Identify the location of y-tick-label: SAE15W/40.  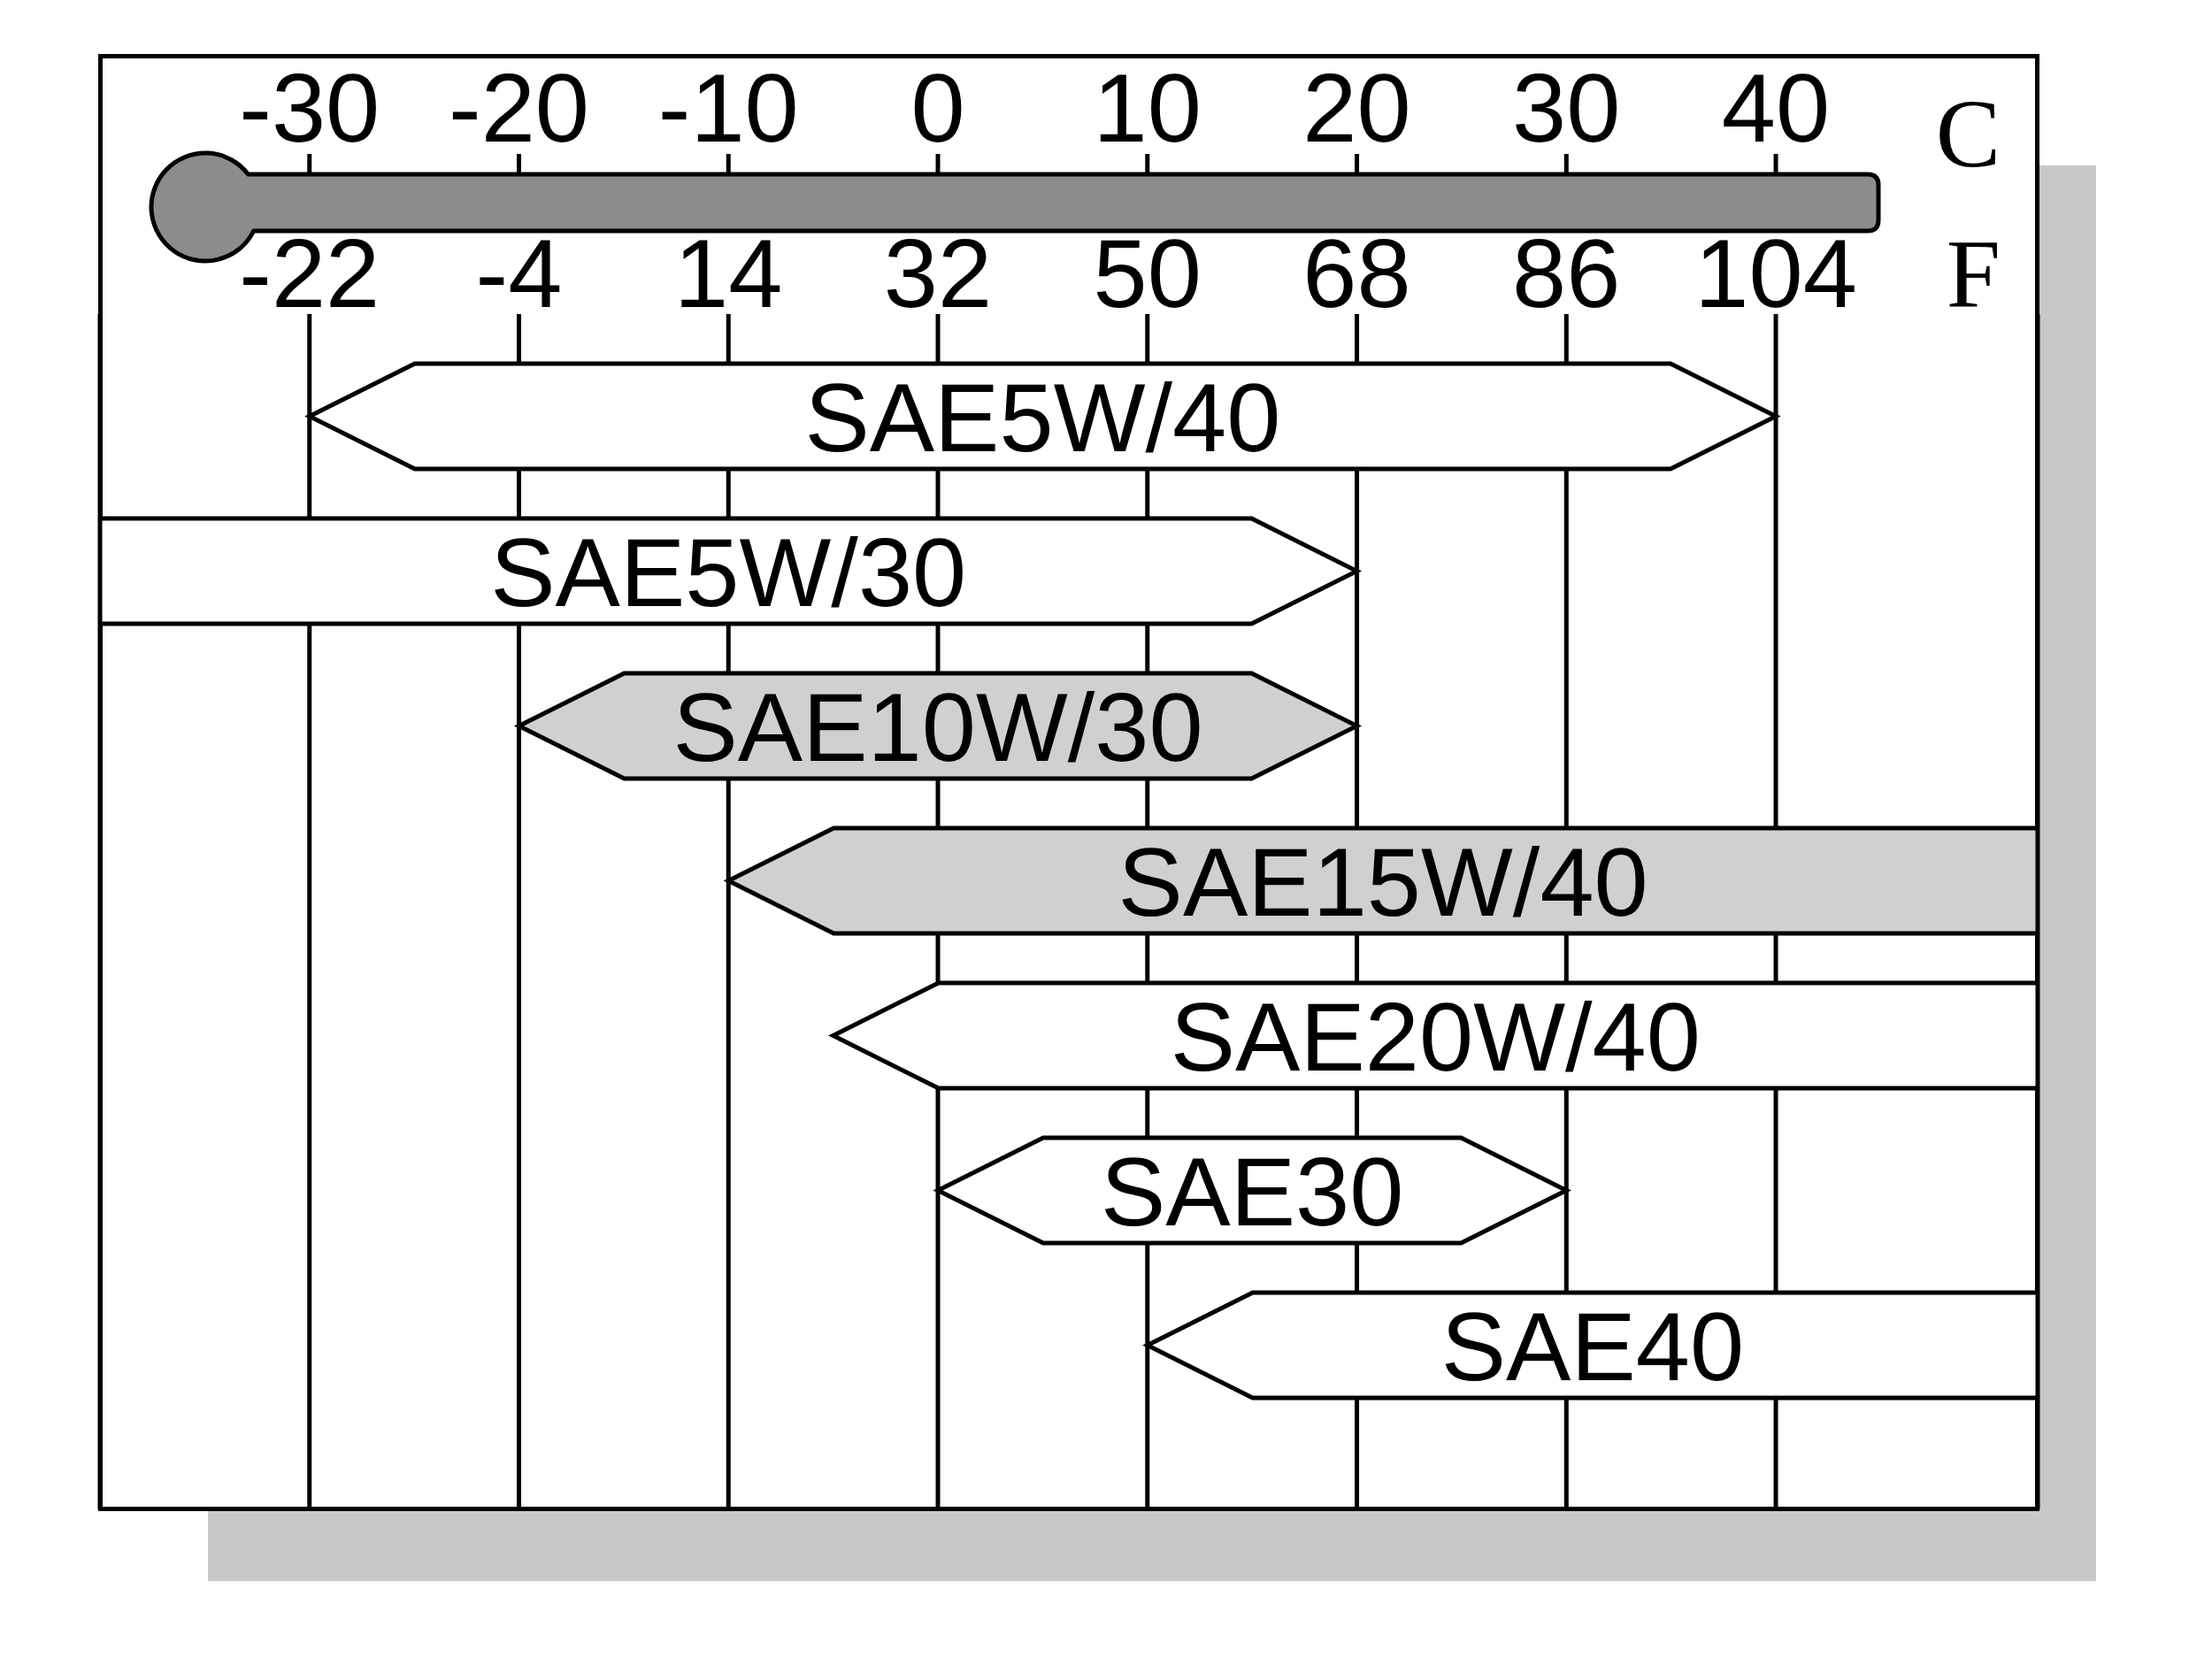
(1383, 882).